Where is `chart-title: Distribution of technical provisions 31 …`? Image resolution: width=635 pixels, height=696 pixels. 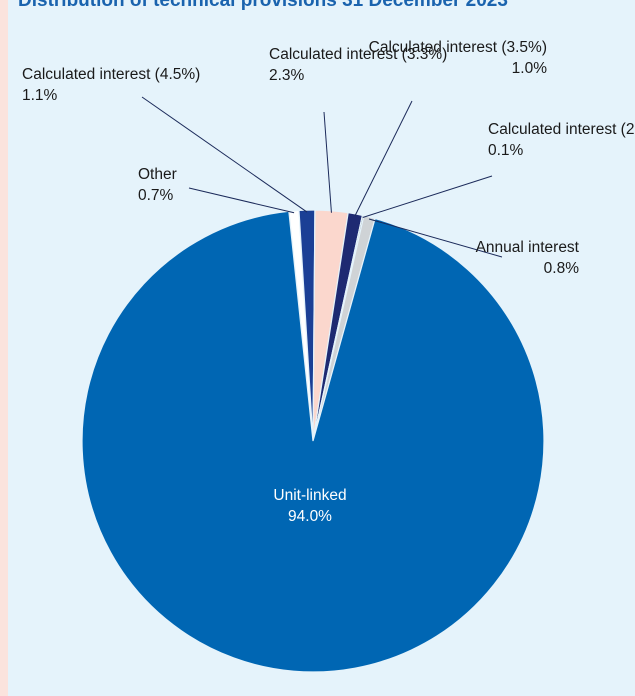 chart-title: Distribution of technical provisions 31 … is located at coordinates (263, 5).